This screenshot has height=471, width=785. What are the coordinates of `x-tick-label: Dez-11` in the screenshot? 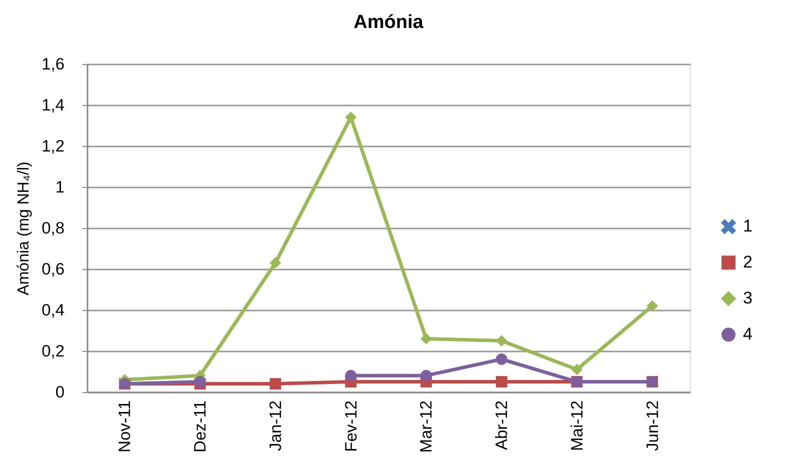 It's located at (201, 426).